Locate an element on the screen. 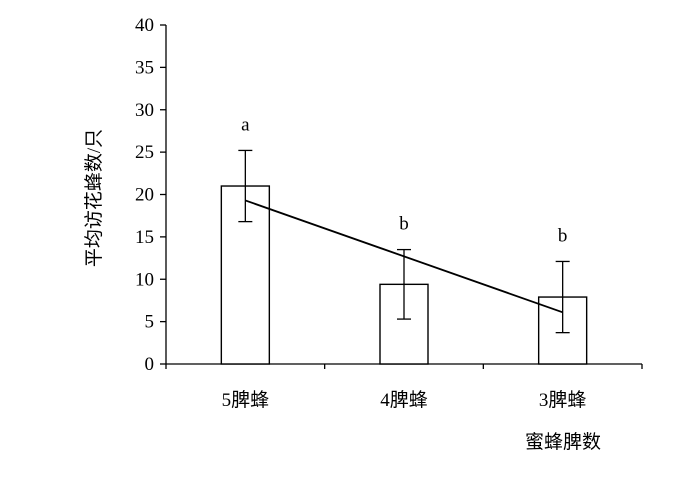 This screenshot has width=688, height=481. y-tick-label: 15 is located at coordinates (144, 237).